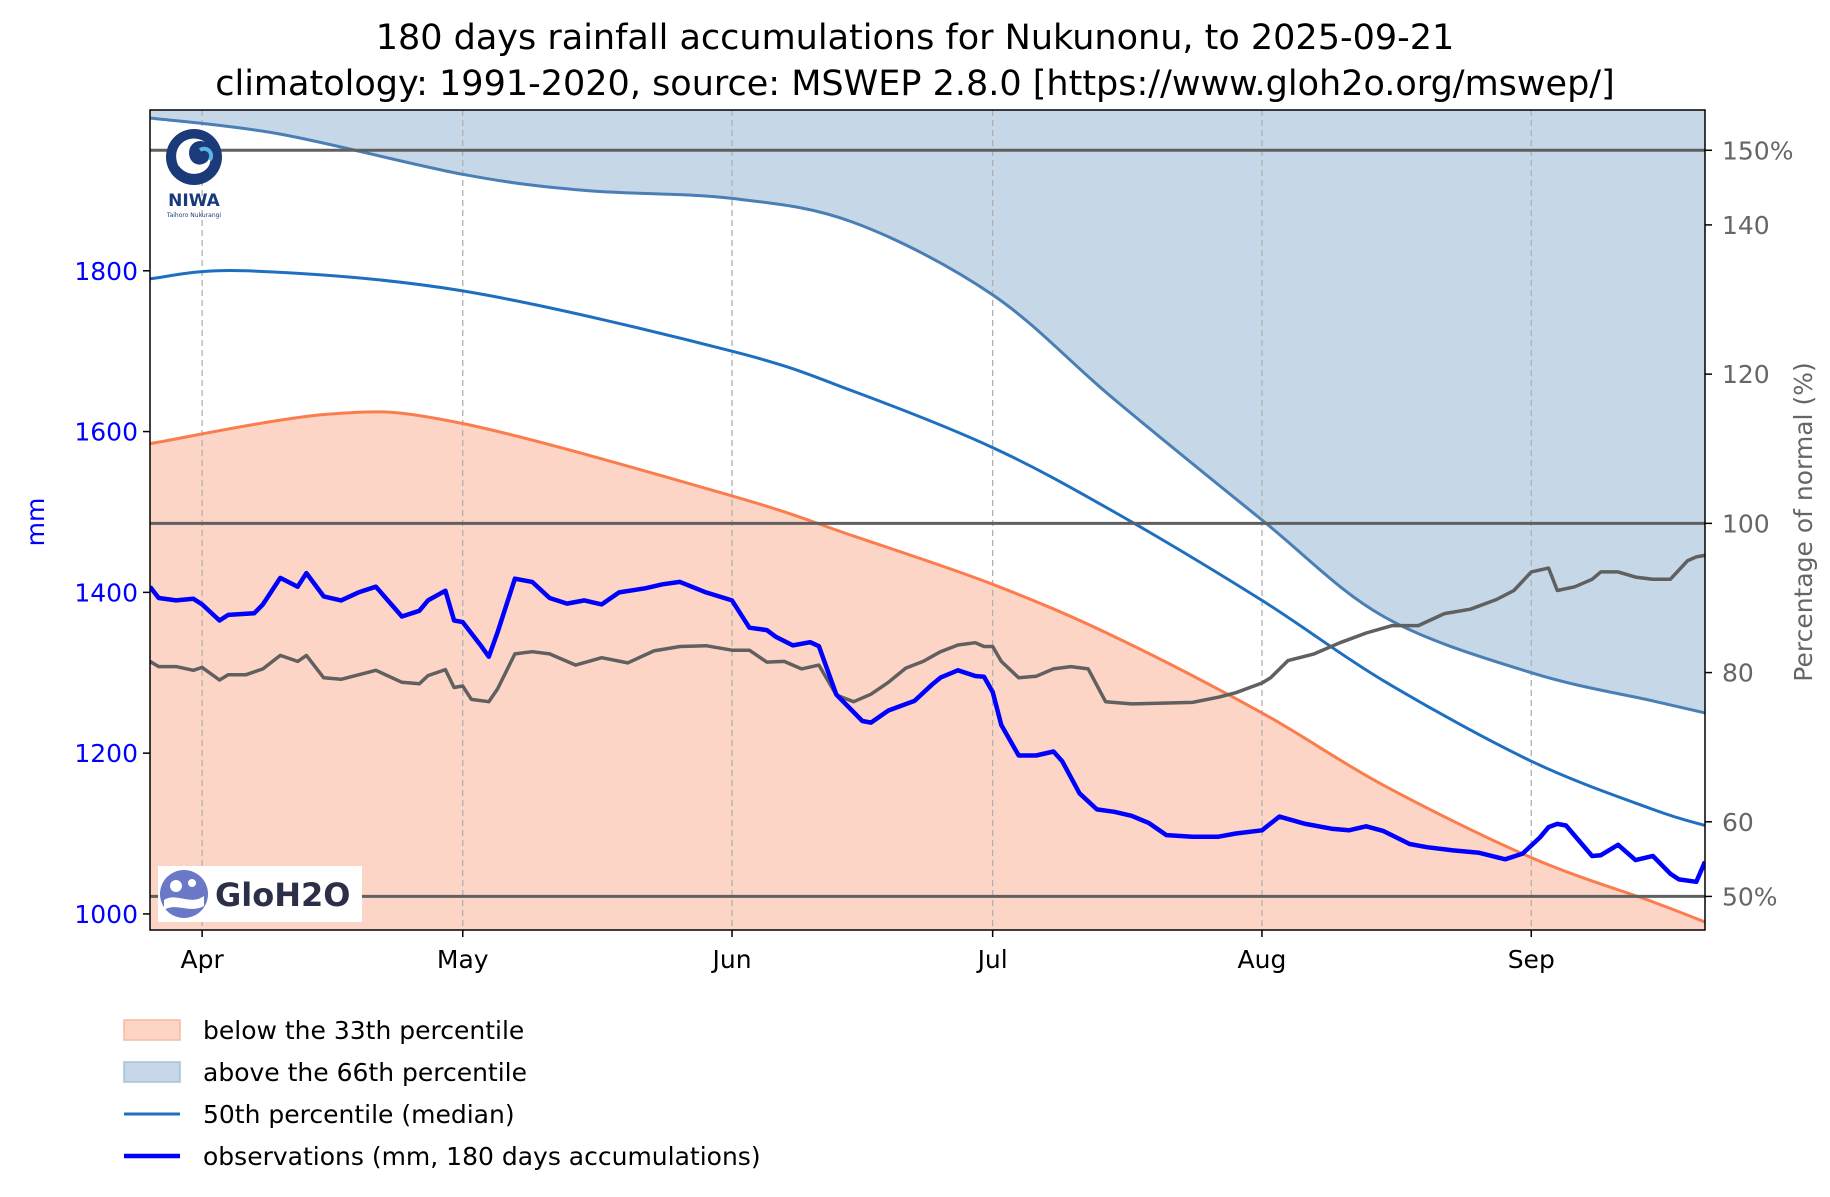 This screenshot has width=1830, height=1197. Describe the element at coordinates (152, 1030) in the screenshot. I see `legend-swatch-below` at that location.